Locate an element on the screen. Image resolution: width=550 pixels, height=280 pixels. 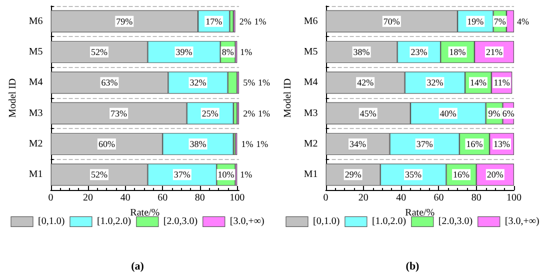
text: (a) is located at coordinates (137, 266).